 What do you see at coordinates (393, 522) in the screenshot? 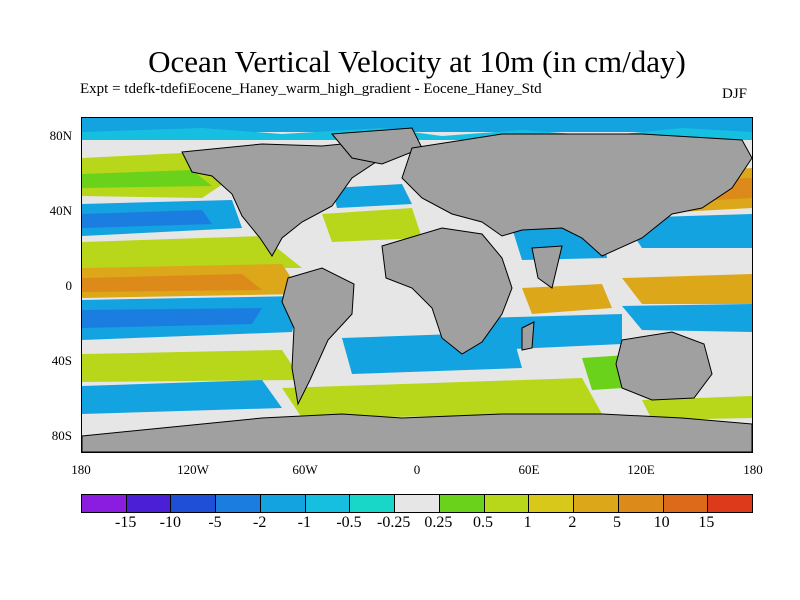
I see `colorbar-label: -0.25` at bounding box center [393, 522].